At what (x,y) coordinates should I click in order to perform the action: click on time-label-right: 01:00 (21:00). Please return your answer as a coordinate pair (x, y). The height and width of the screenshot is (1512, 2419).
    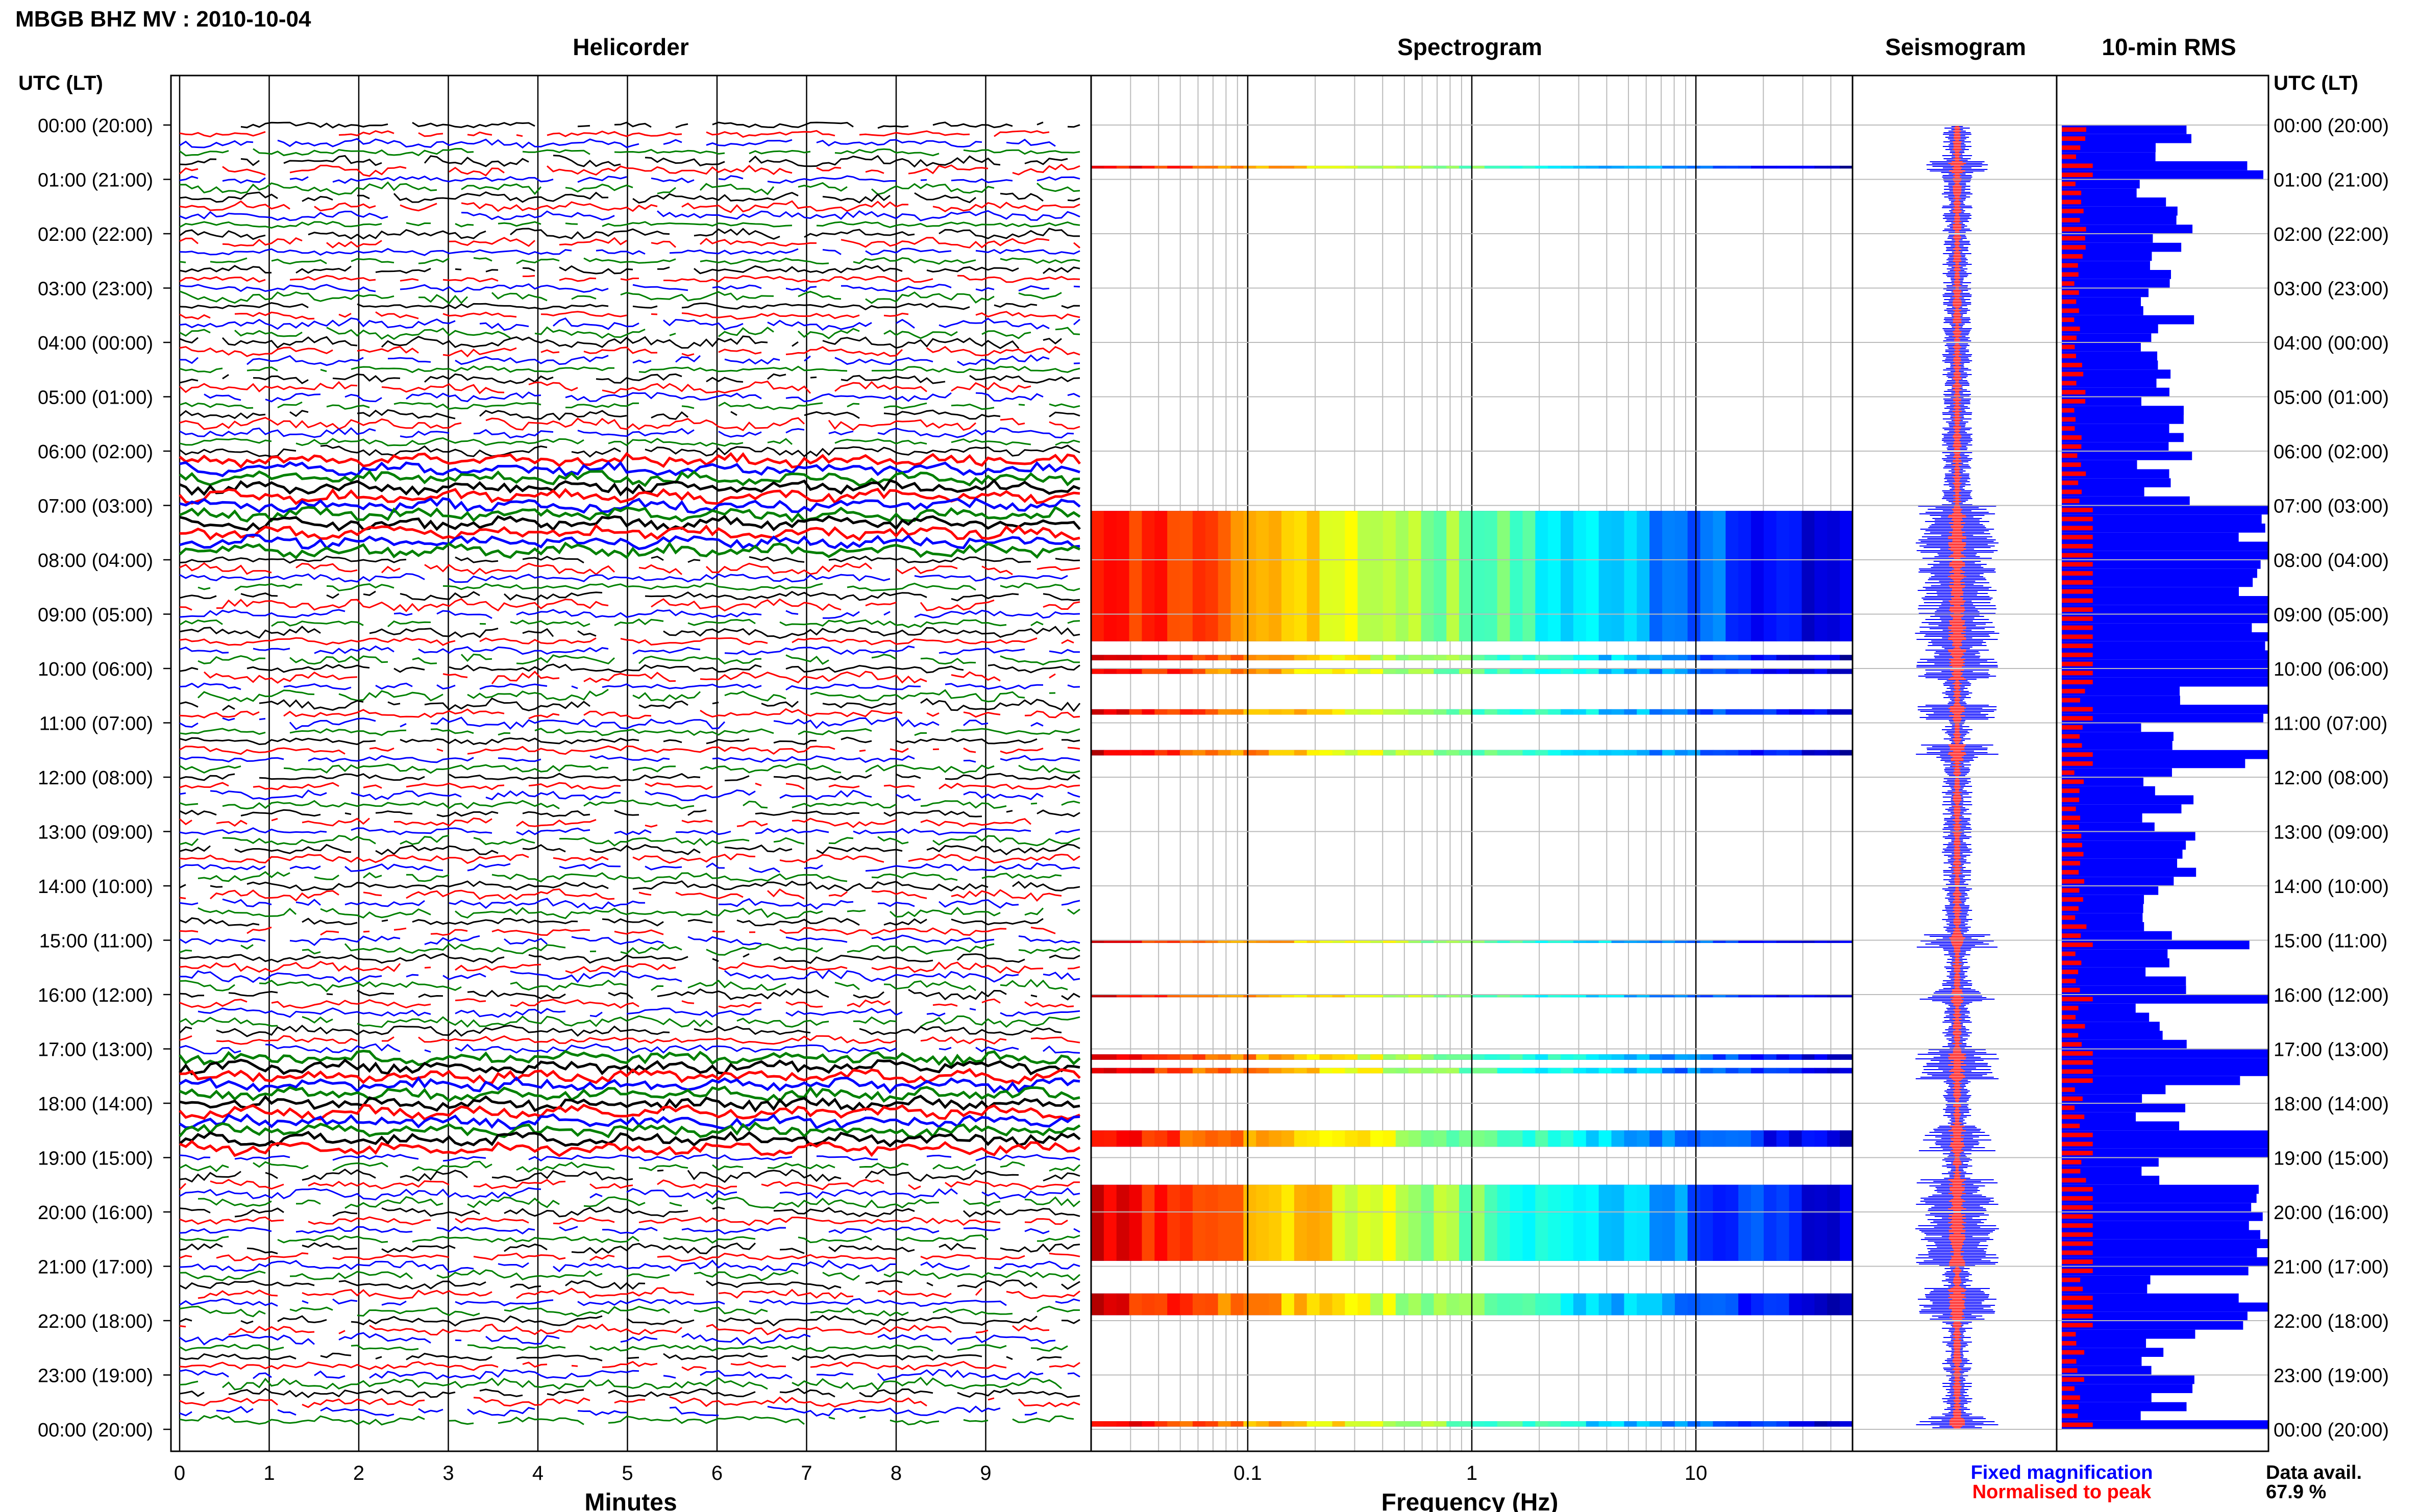
    Looking at the image, I should click on (2331, 180).